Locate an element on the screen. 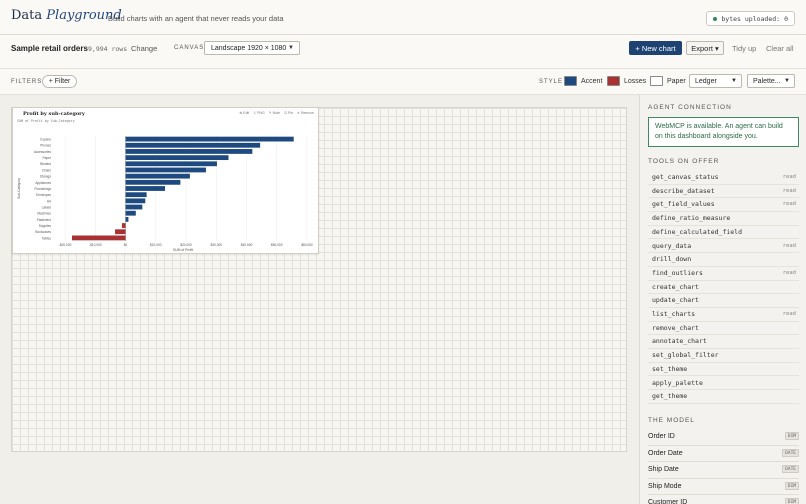  tool-item: drill_down is located at coordinates (723, 260).